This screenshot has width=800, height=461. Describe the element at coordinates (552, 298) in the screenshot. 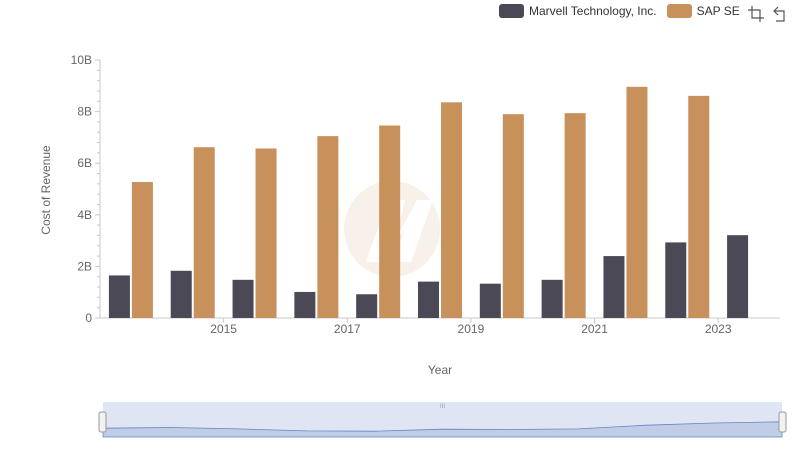

I see `bar-marvell-2021` at that location.